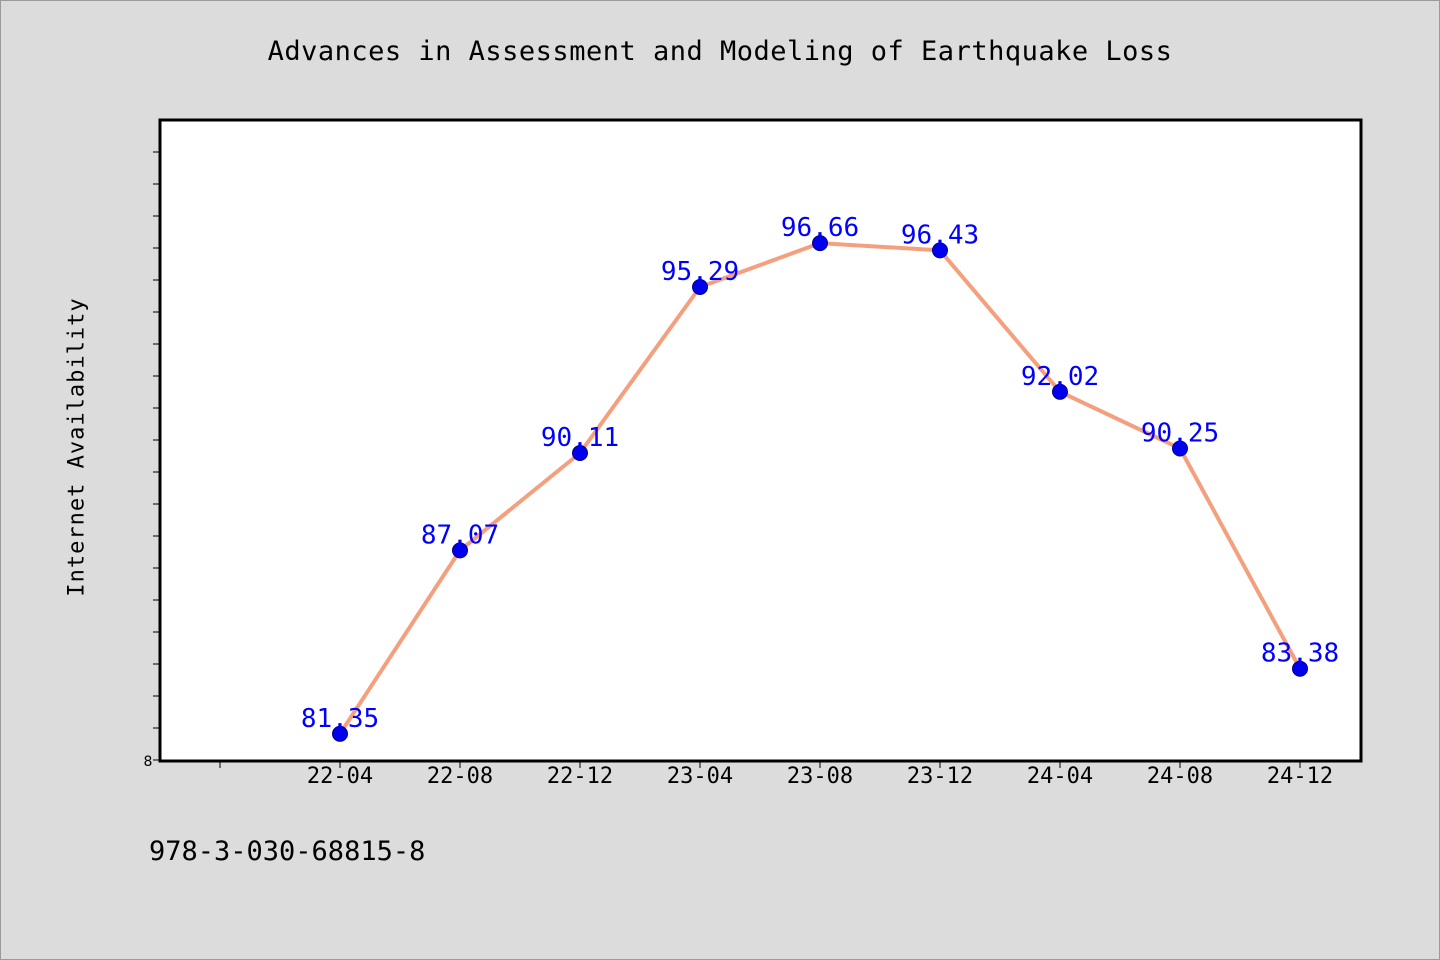  I want to click on data-label: 83.38, so click(1300, 654).